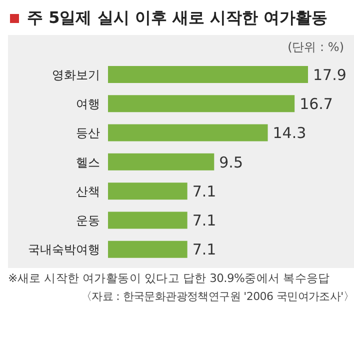 The width and height of the screenshot is (354, 337). What do you see at coordinates (231, 162) in the screenshot?
I see `data-label: 9.5` at bounding box center [231, 162].